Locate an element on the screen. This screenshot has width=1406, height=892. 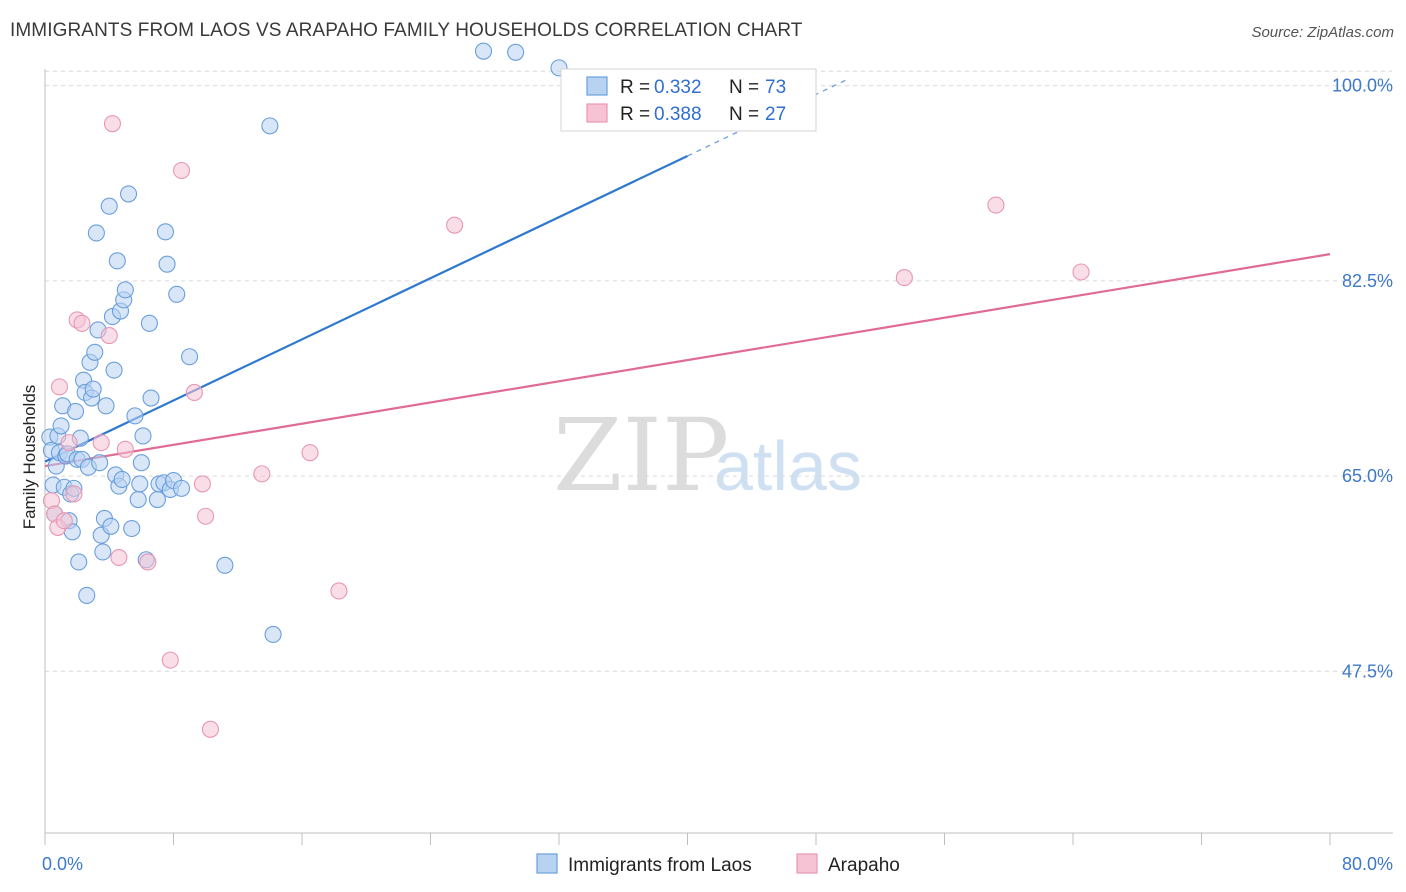
legend-r-label-laos: R = is located at coordinates (635, 87).